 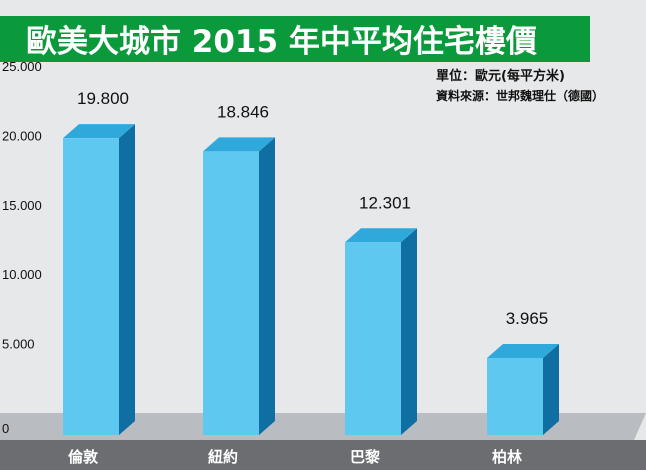 What do you see at coordinates (103, 98) in the screenshot?
I see `value-label: 19.800` at bounding box center [103, 98].